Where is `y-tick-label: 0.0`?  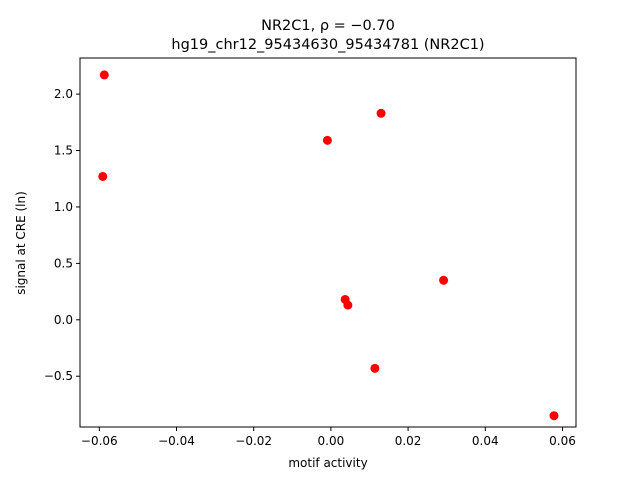
y-tick-label: 0.0 is located at coordinates (63, 320).